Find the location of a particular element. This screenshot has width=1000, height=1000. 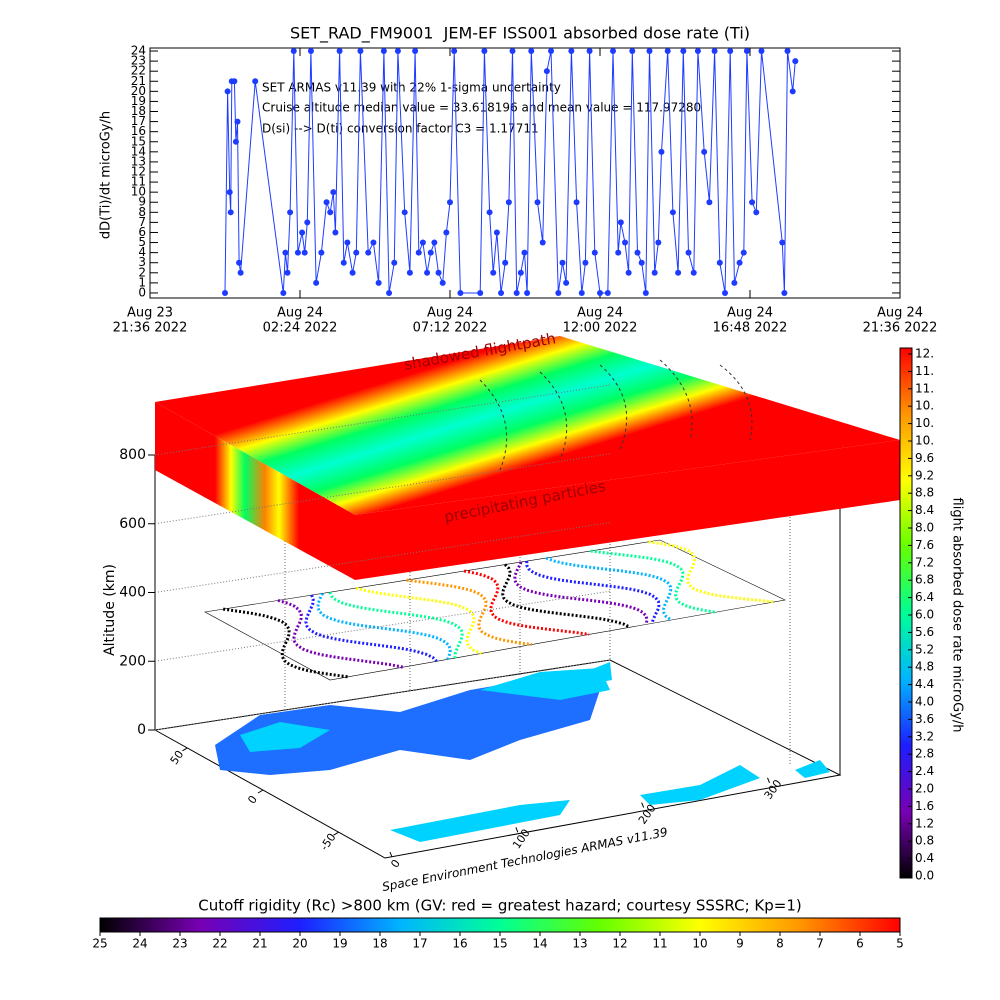

colorbar-tick-label: 4.8 is located at coordinates (924, 667).